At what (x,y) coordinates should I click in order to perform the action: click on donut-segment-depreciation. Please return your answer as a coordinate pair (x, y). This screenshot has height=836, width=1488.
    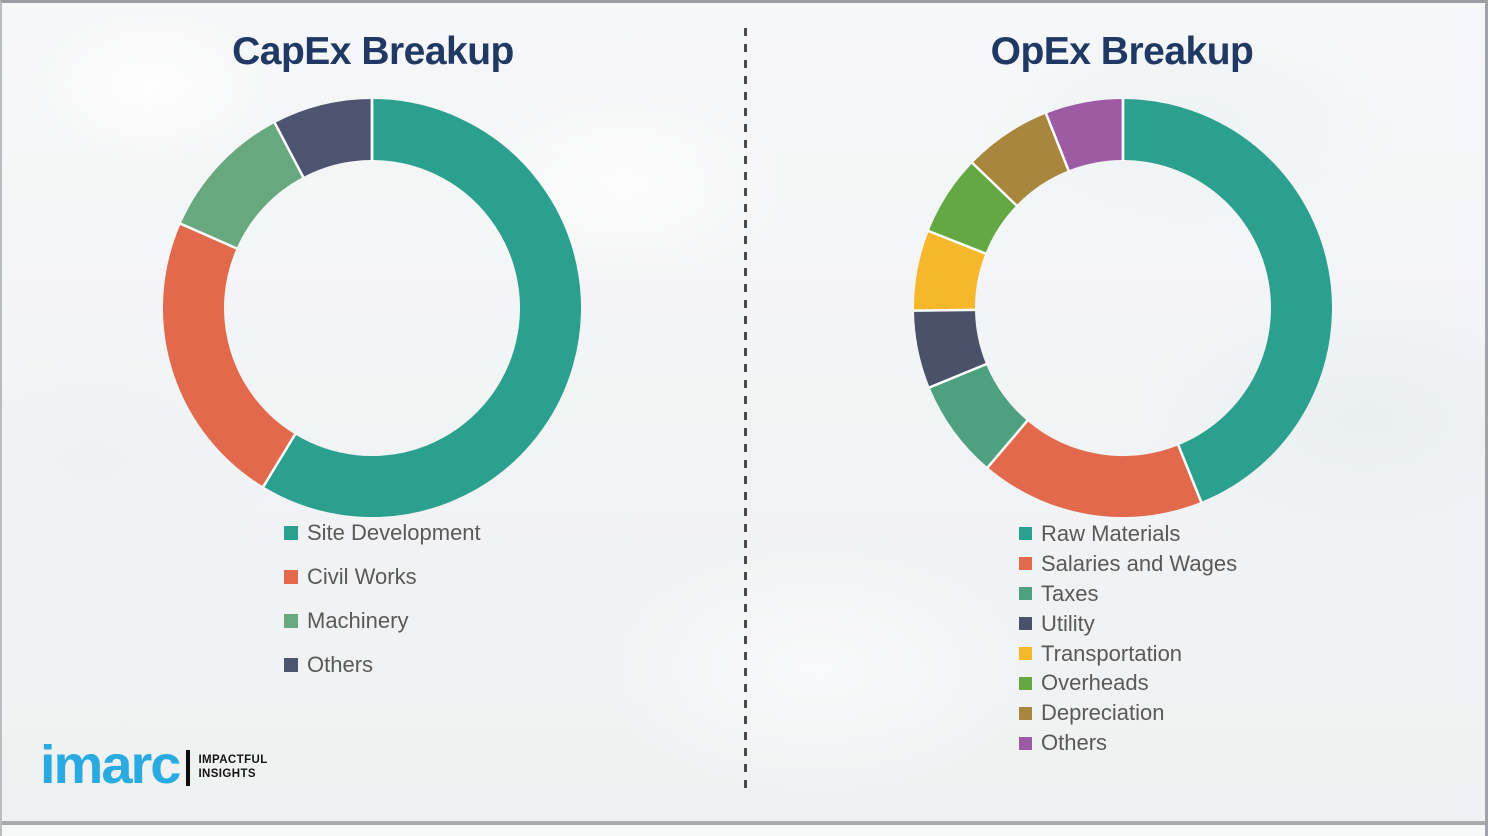
    Looking at the image, I should click on (1021, 159).